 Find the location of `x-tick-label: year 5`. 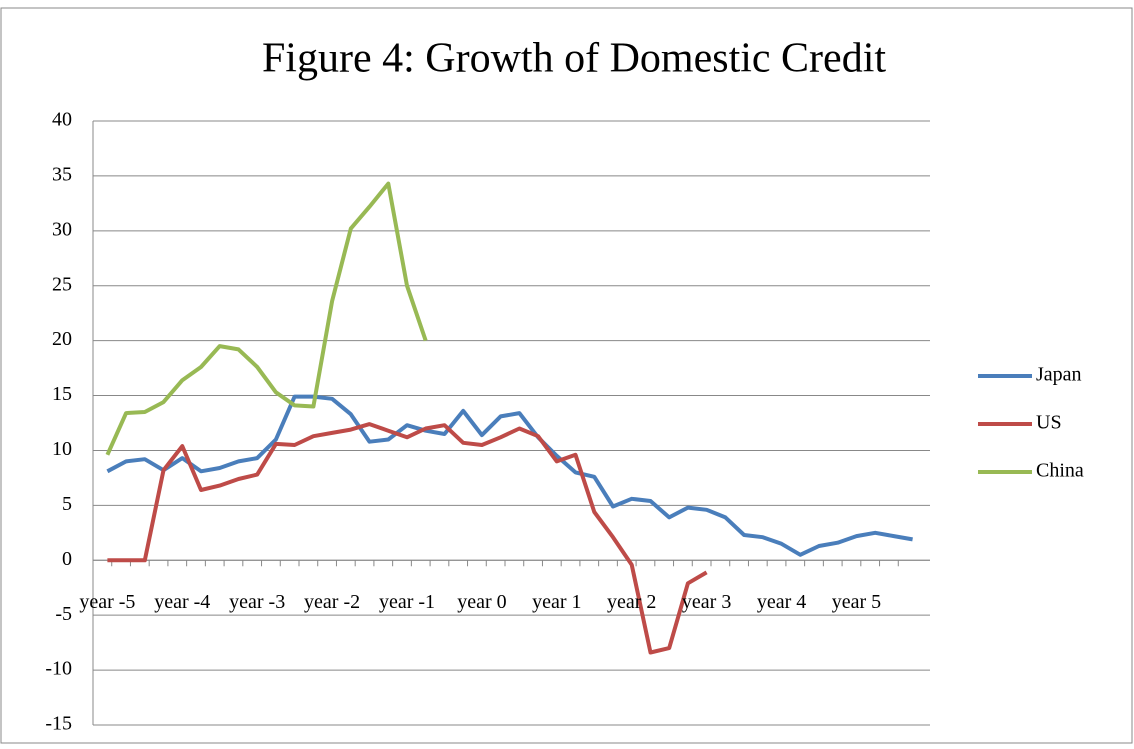

x-tick-label: year 5 is located at coordinates (856, 602).